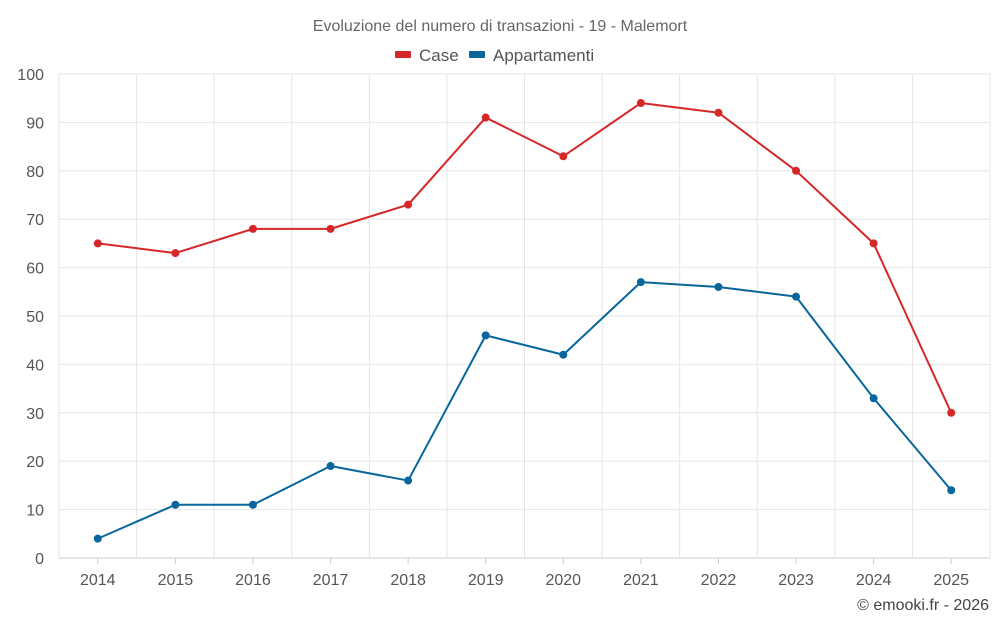  I want to click on y-tick-label: 20, so click(35, 462).